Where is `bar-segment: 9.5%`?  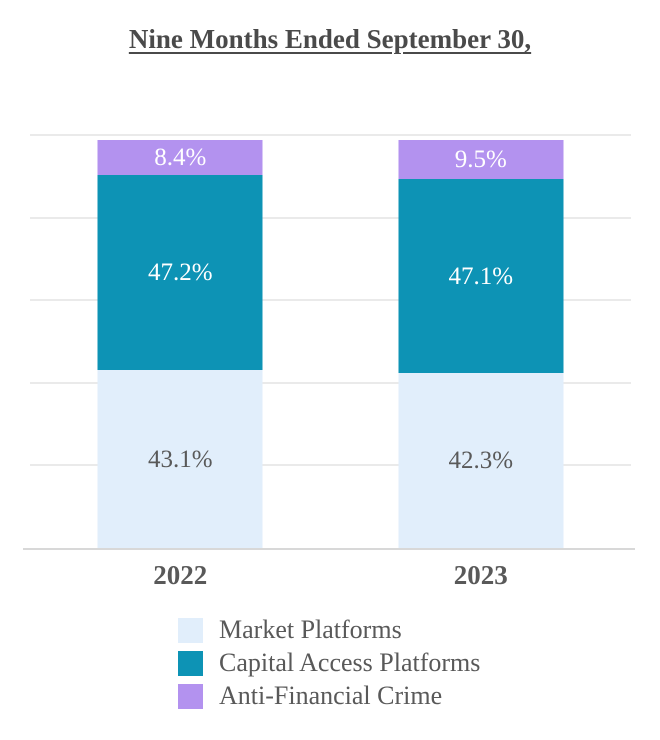 bar-segment: 9.5% is located at coordinates (481, 159).